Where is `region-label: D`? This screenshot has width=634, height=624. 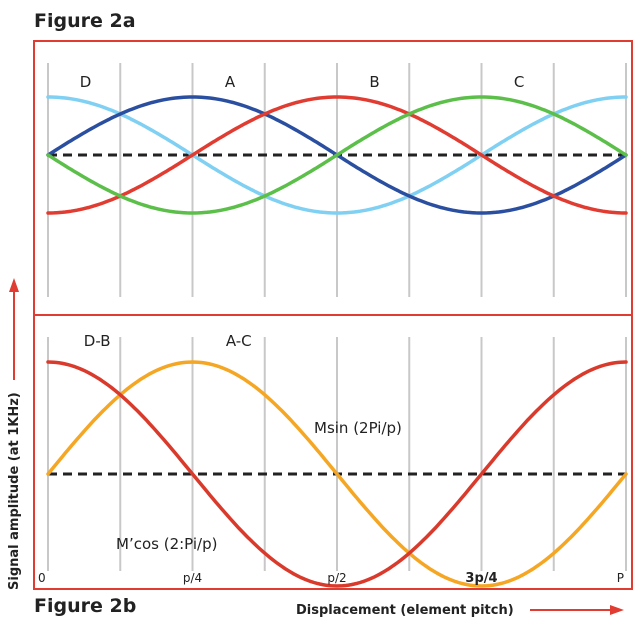
region-label: D is located at coordinates (86, 82).